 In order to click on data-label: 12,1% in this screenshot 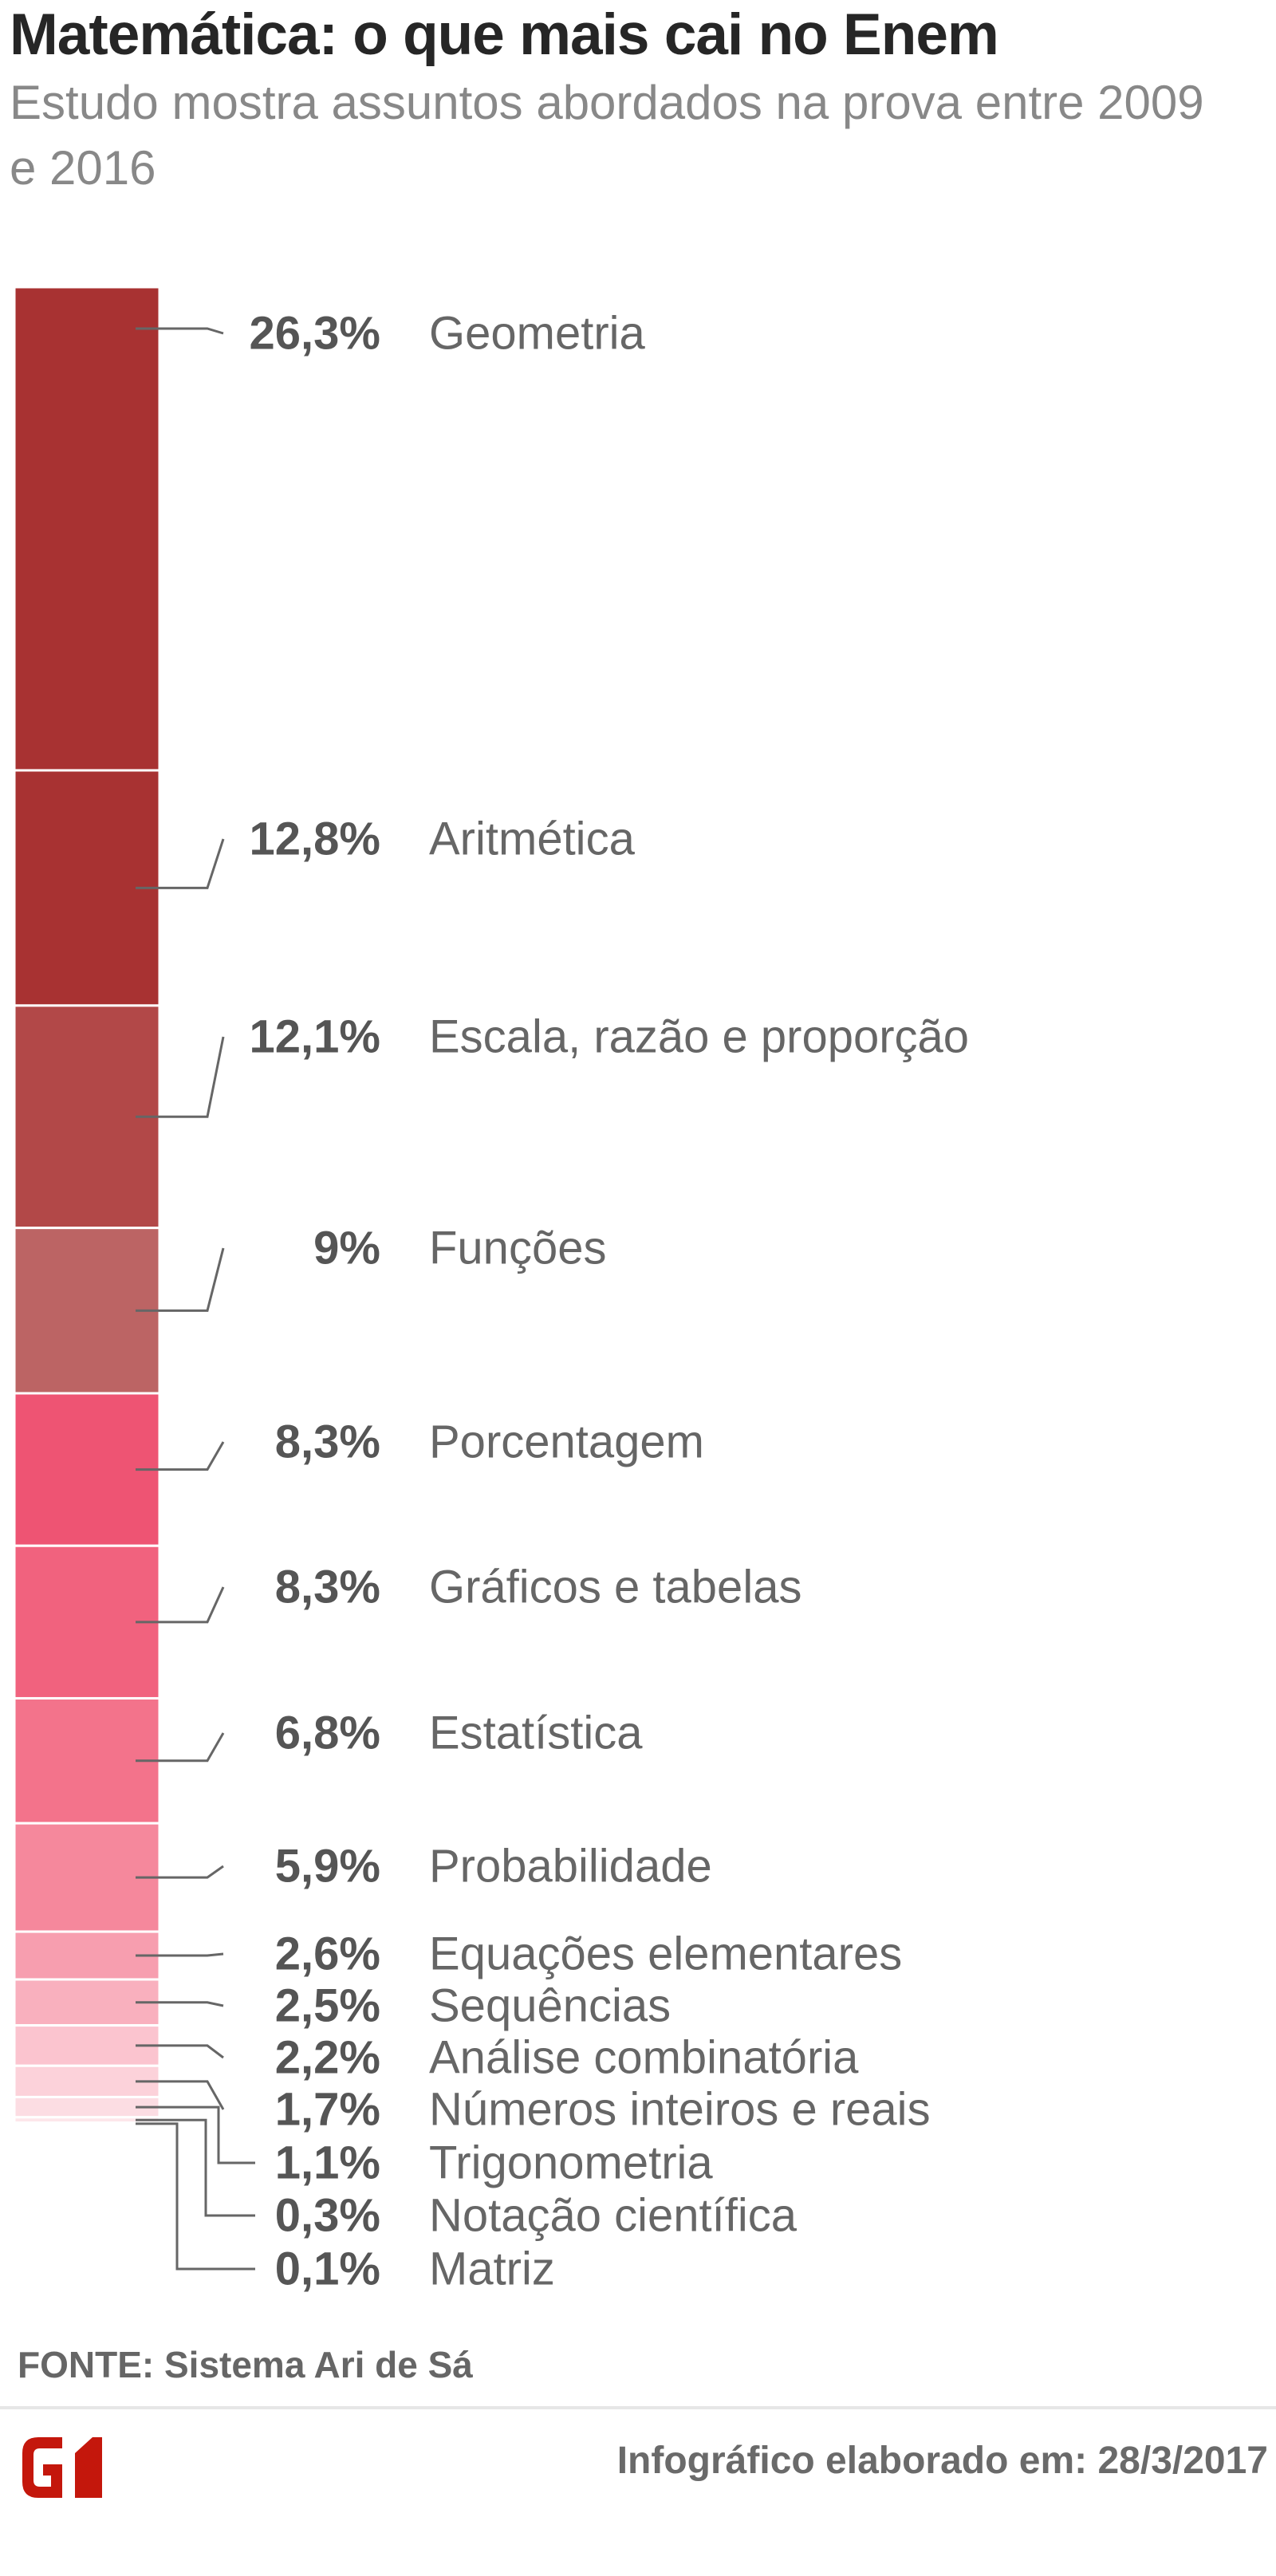, I will do `click(315, 1037)`.